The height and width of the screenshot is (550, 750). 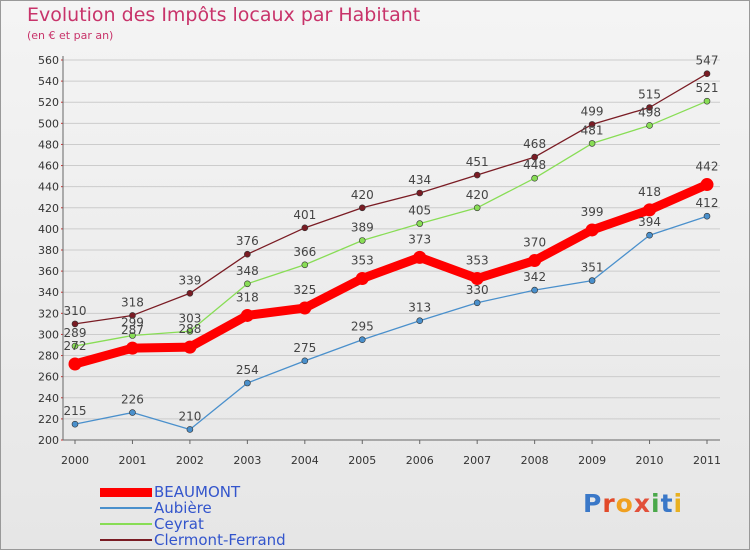 What do you see at coordinates (534, 277) in the screenshot?
I see `data-label: 342` at bounding box center [534, 277].